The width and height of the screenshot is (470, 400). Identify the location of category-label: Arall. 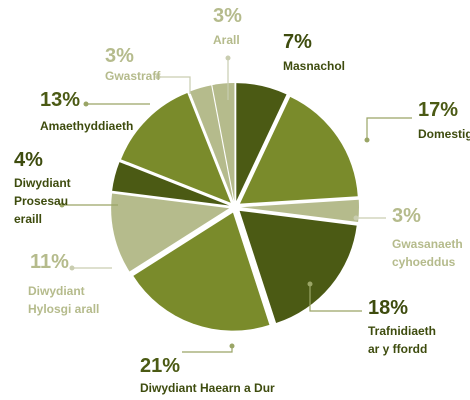
(226, 40).